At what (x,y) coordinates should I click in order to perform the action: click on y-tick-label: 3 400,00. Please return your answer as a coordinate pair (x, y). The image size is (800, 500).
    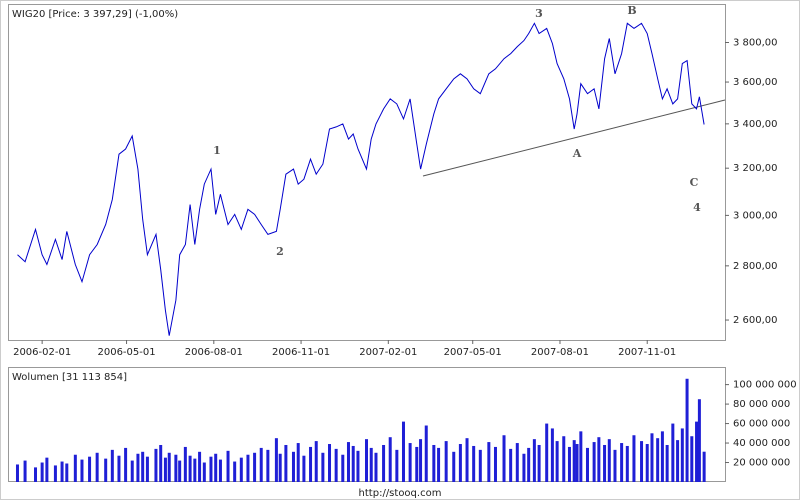
    Looking at the image, I should click on (755, 124).